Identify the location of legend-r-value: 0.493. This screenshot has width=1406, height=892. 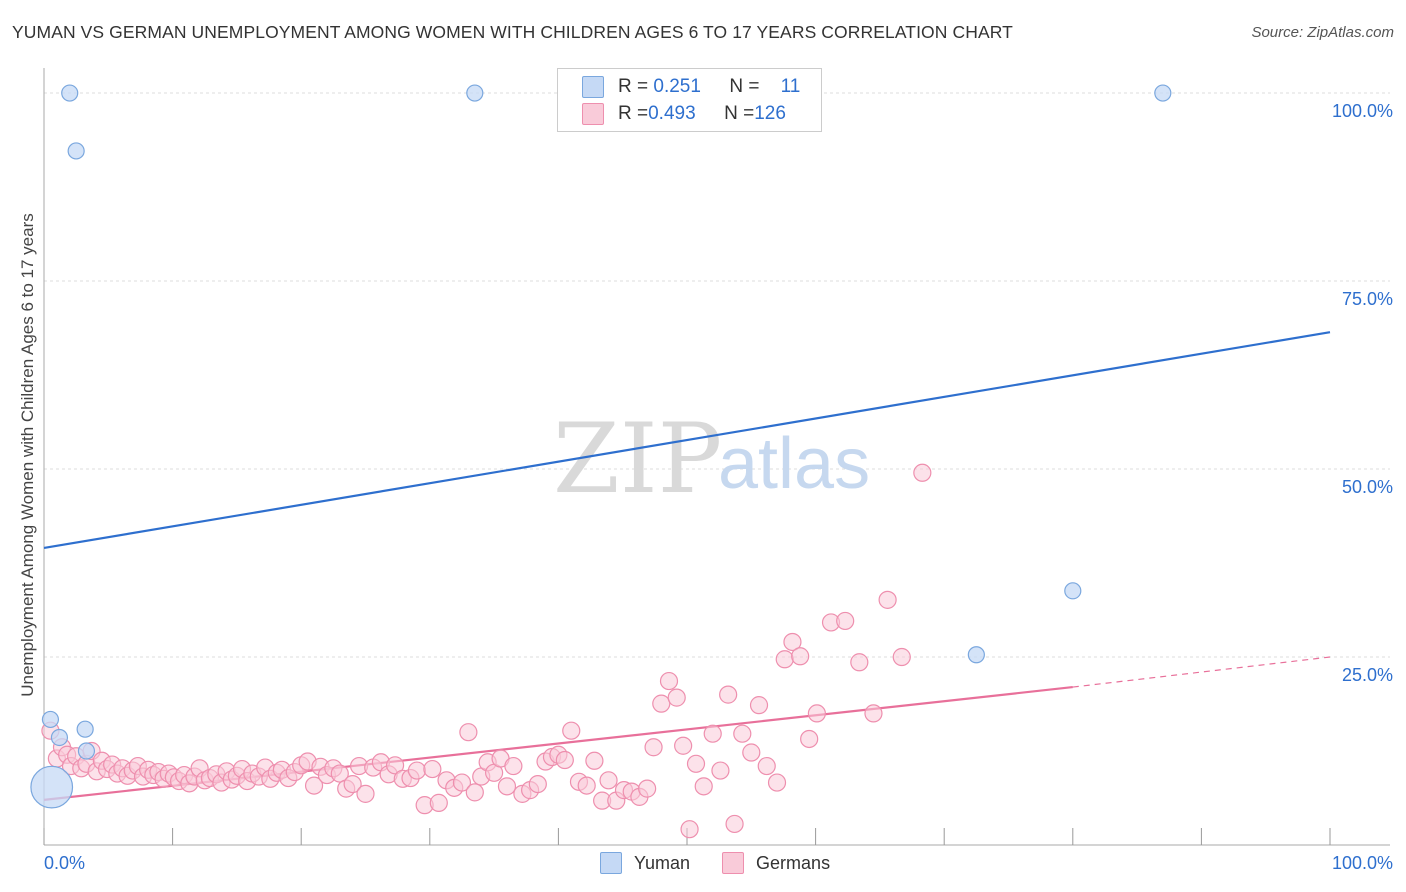
(672, 113).